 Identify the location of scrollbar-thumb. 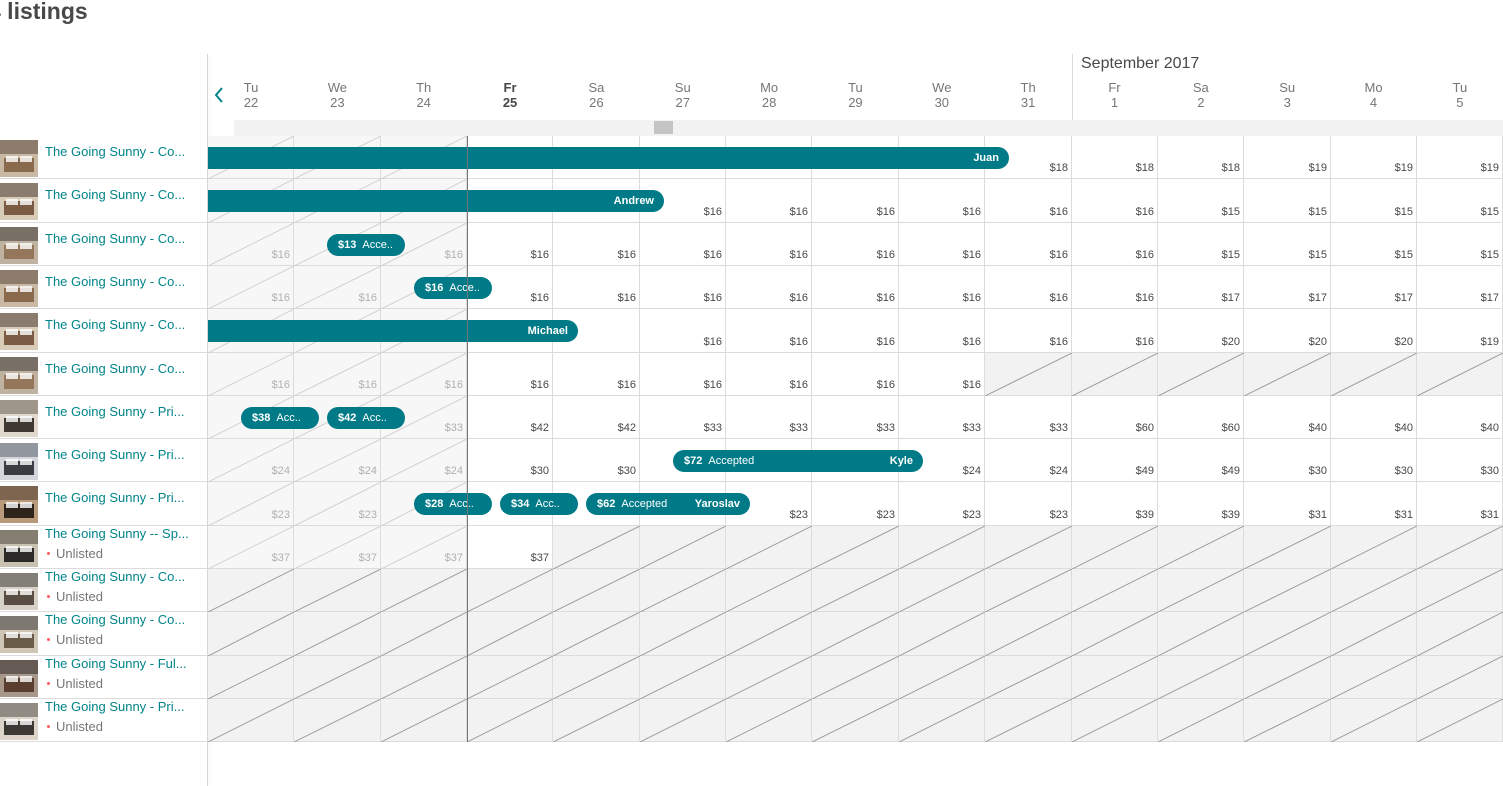
(663, 127).